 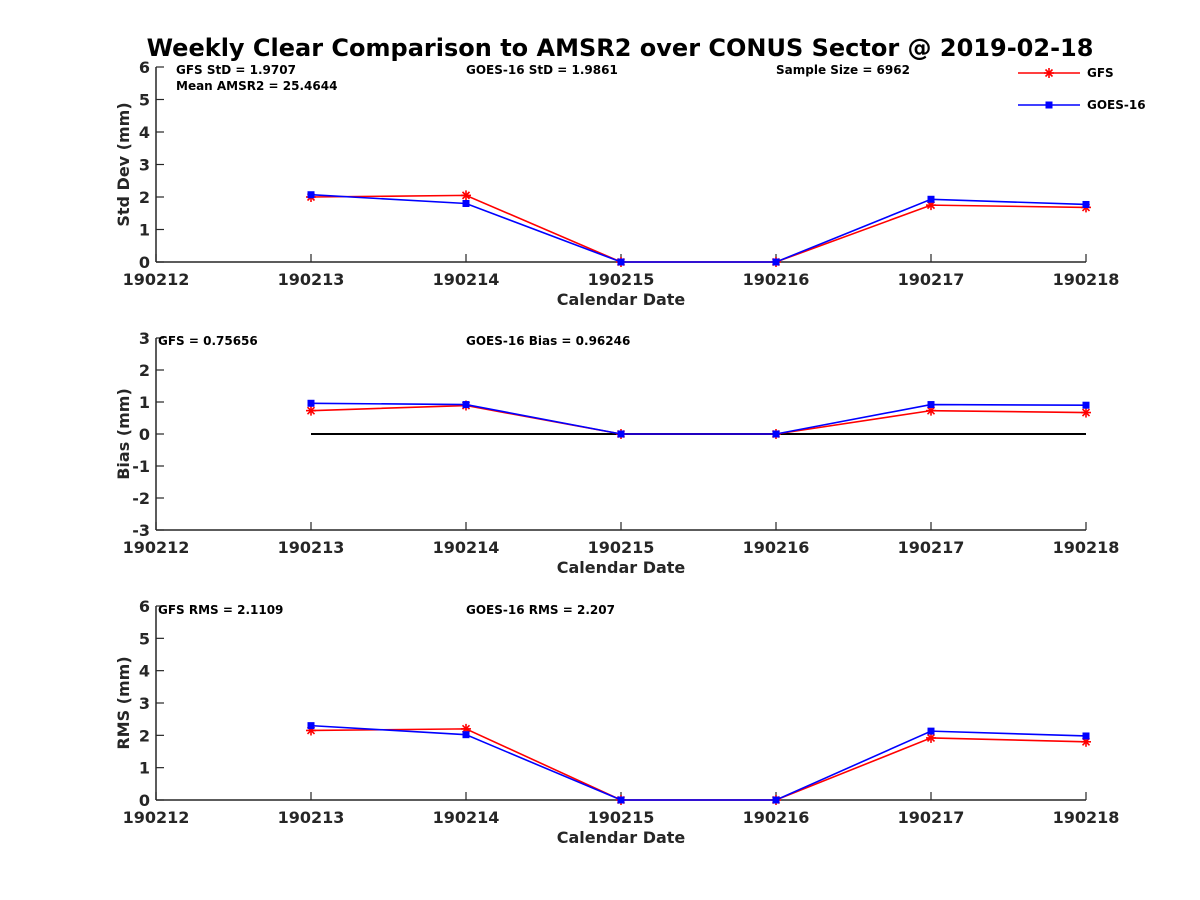 What do you see at coordinates (1049, 105) in the screenshot?
I see `legend-goes-16-marker` at bounding box center [1049, 105].